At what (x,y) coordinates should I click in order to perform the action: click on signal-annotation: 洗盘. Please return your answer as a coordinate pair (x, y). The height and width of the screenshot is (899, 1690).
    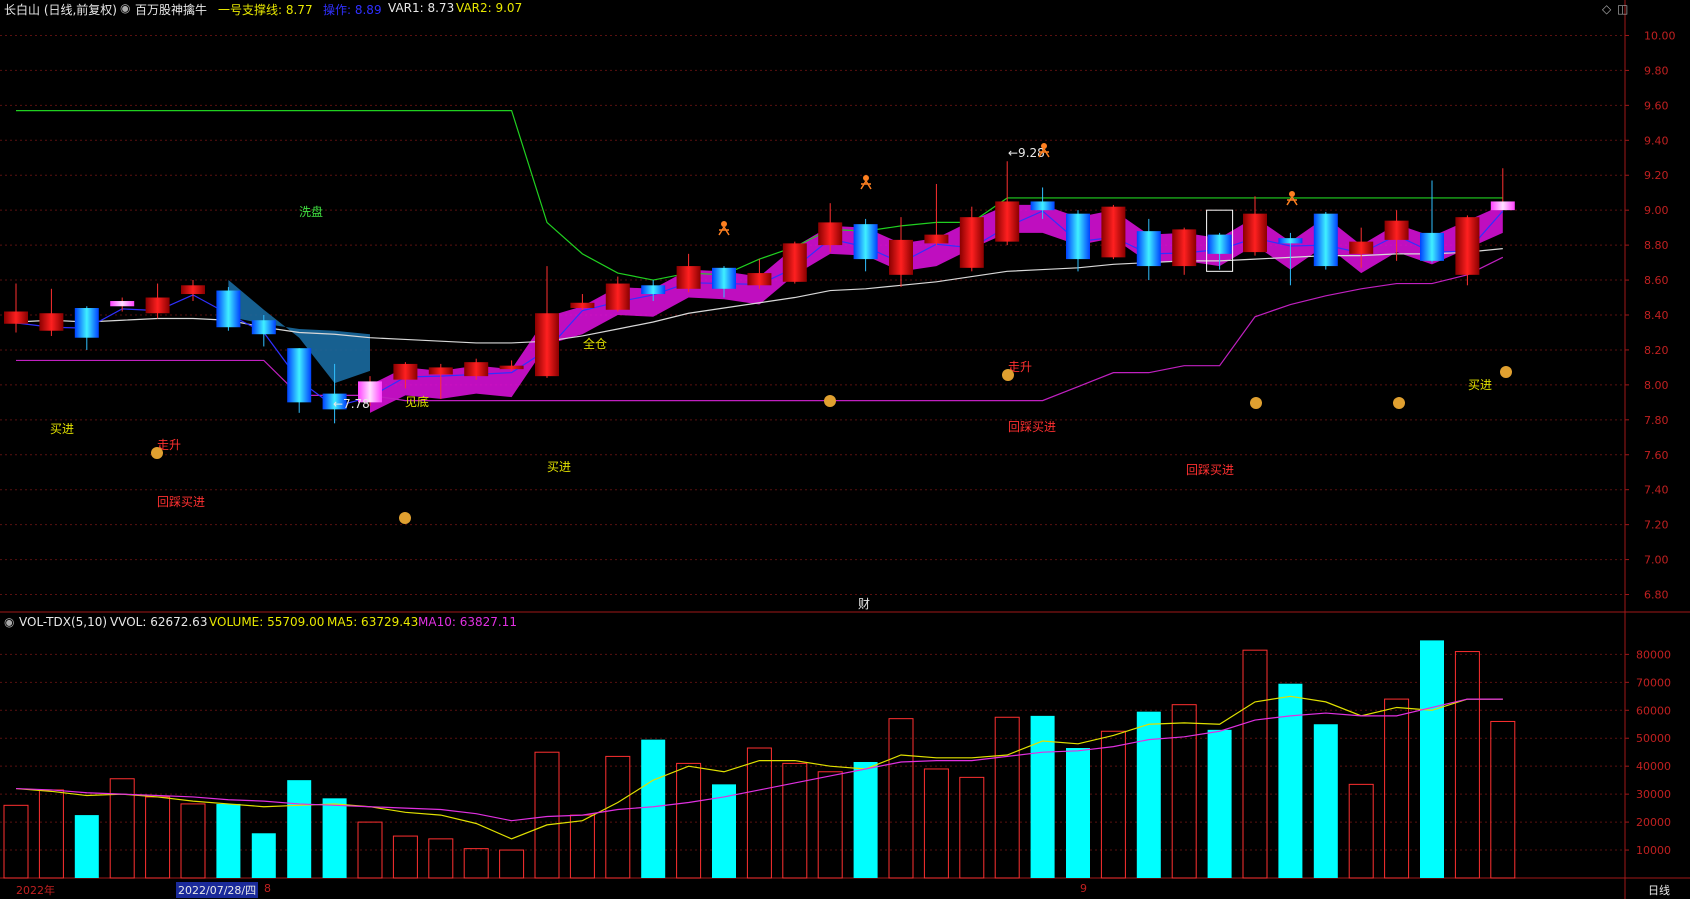
    Looking at the image, I should click on (311, 211).